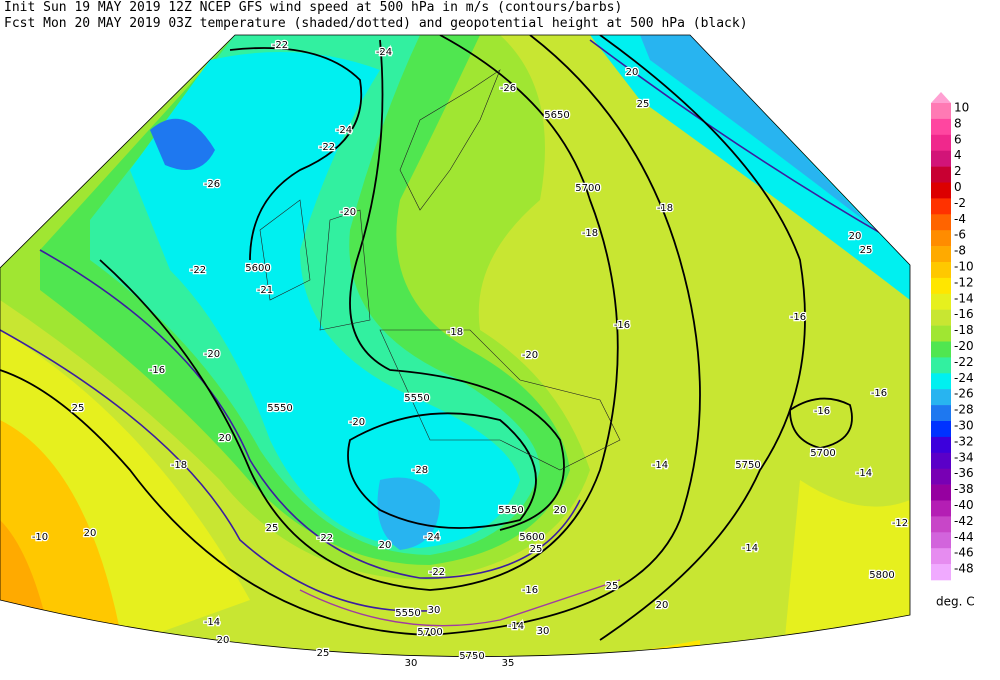  What do you see at coordinates (964, 457) in the screenshot?
I see `colorbar-label: -34` at bounding box center [964, 457].